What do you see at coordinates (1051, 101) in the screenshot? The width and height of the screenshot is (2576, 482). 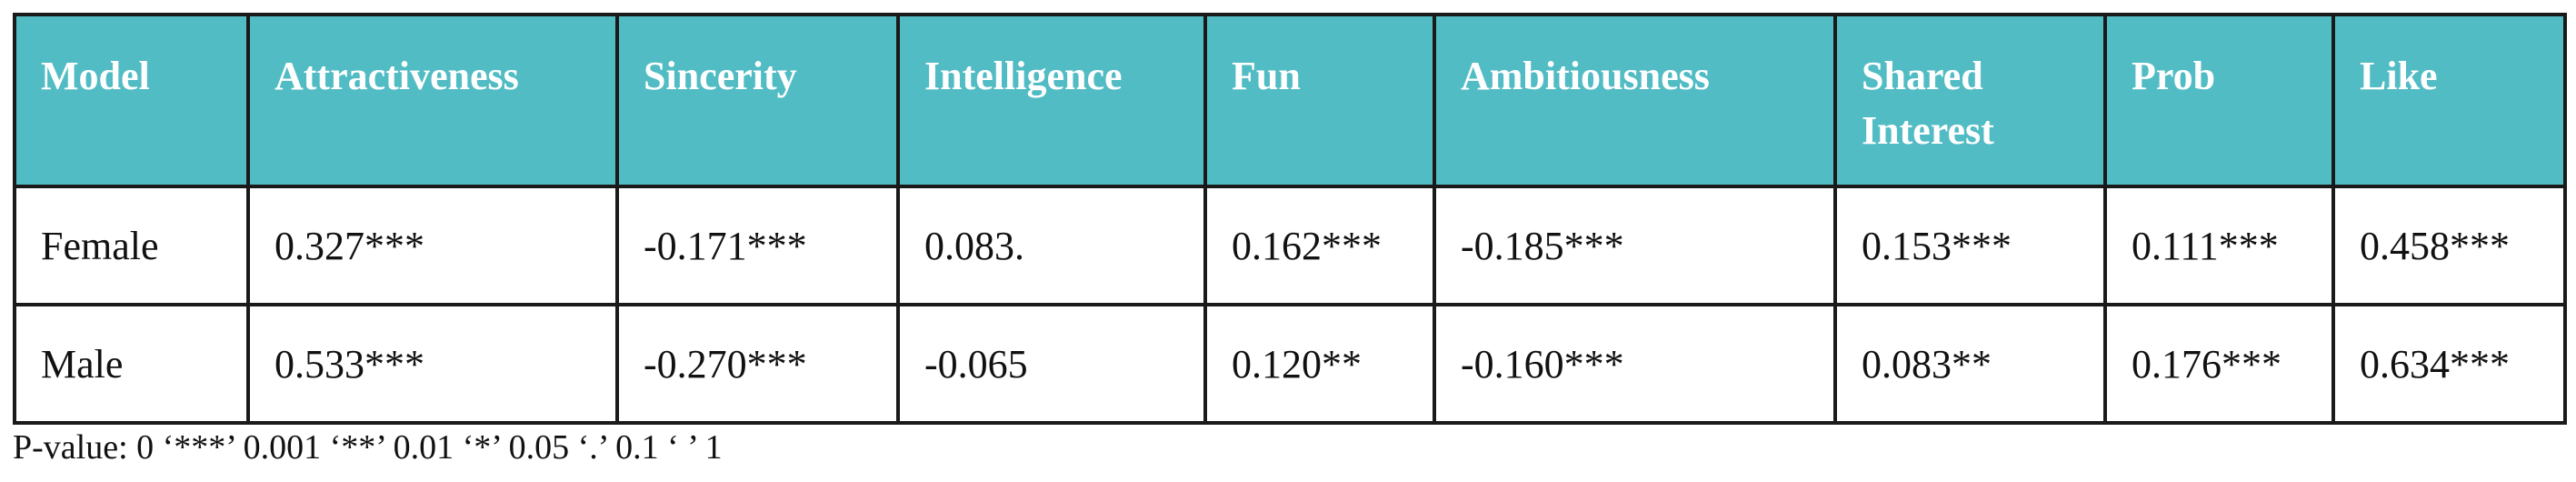 I see `header-intelligence: Intelligence` at bounding box center [1051, 101].